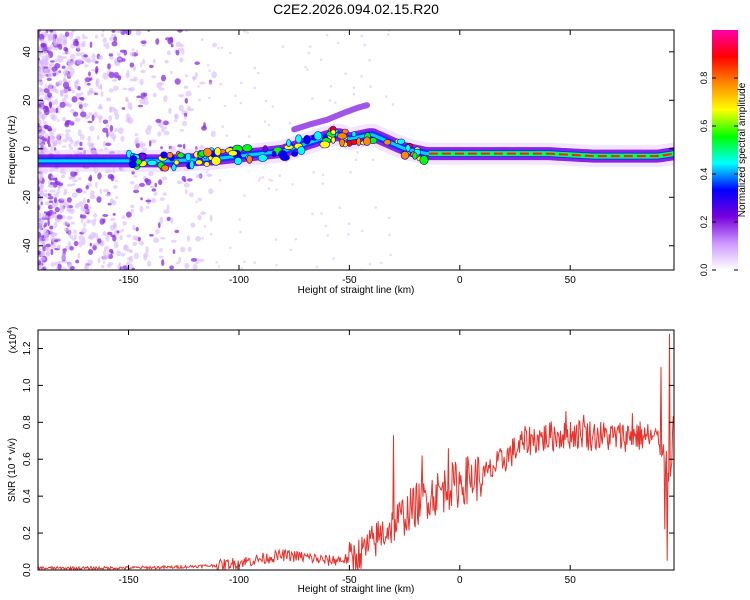 This screenshot has width=750, height=600. I want to click on colorbar-label: Normalized spectral amplitude, so click(742, 149).